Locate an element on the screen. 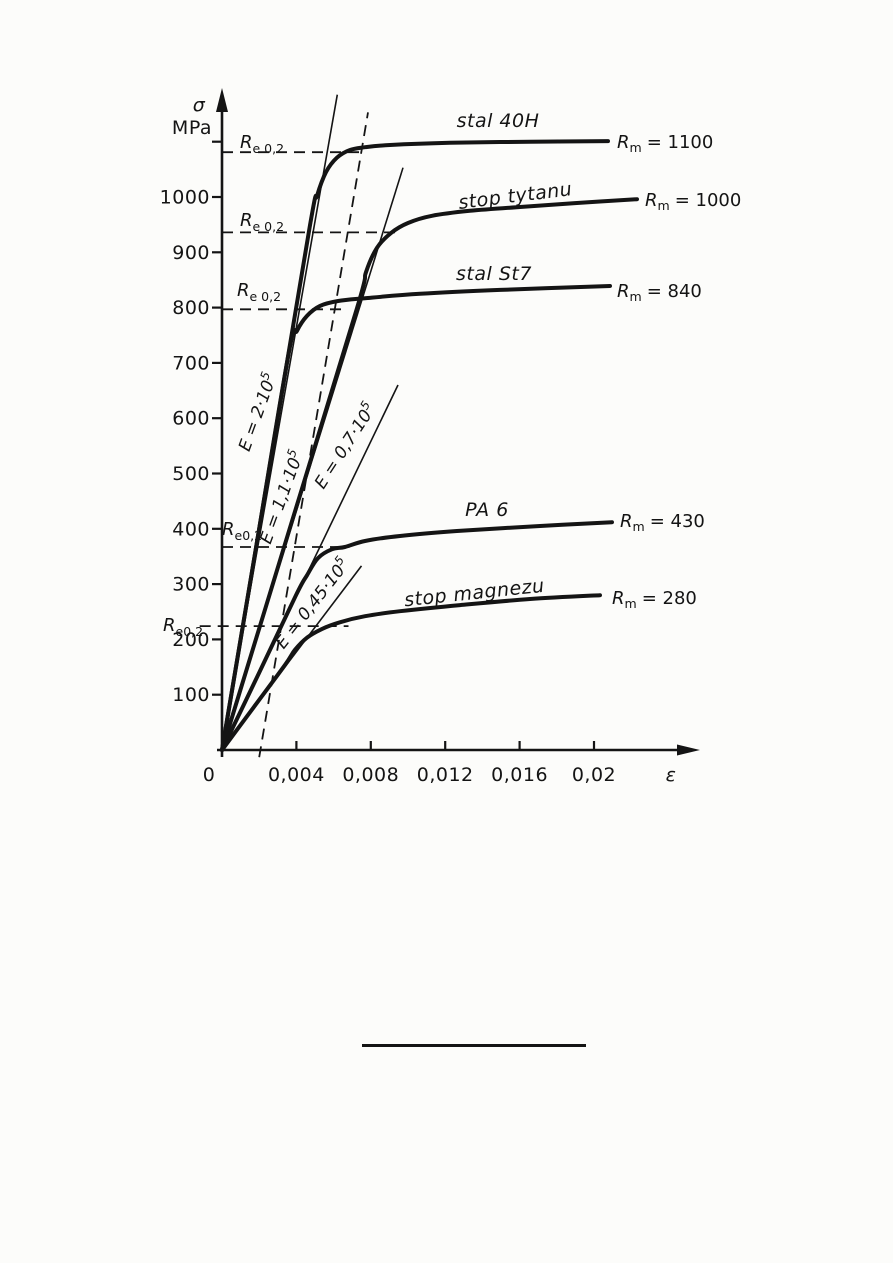 The height and width of the screenshot is (1263, 893). y-tick-label: 400 is located at coordinates (191, 529).